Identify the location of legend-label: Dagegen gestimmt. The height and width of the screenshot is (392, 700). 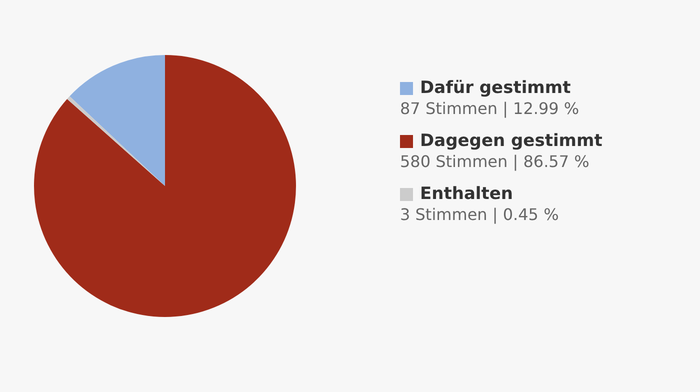
(511, 141).